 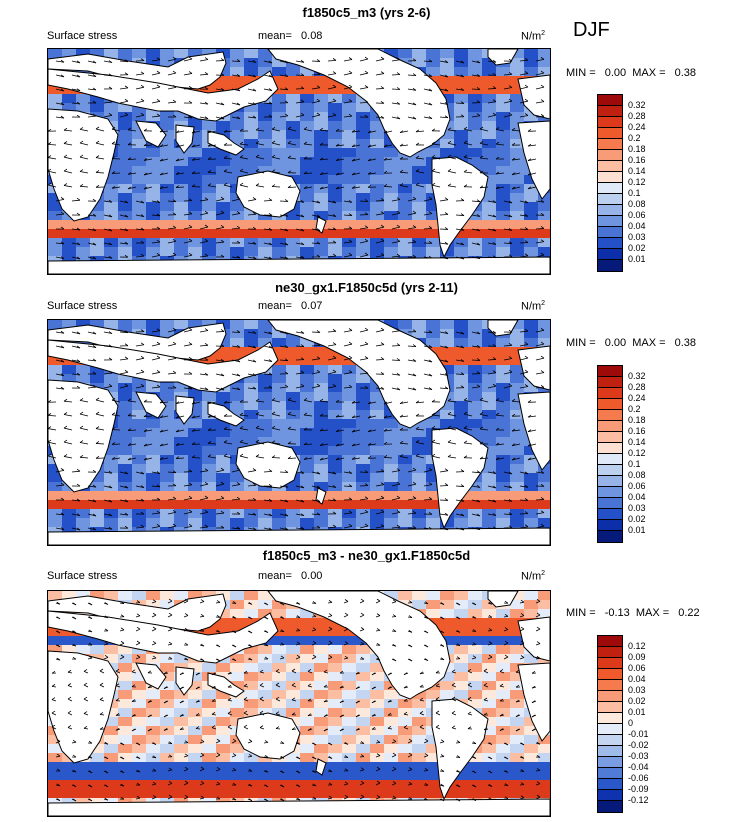 What do you see at coordinates (638, 756) in the screenshot?
I see `colorbar-tick-label: -0.03` at bounding box center [638, 756].